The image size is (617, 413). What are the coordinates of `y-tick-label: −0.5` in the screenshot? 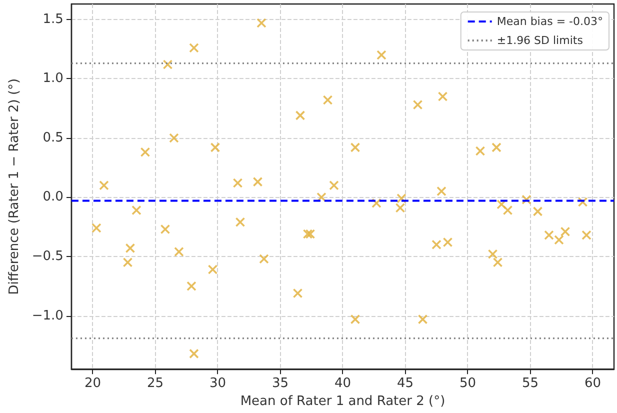 It's located at (48, 256).